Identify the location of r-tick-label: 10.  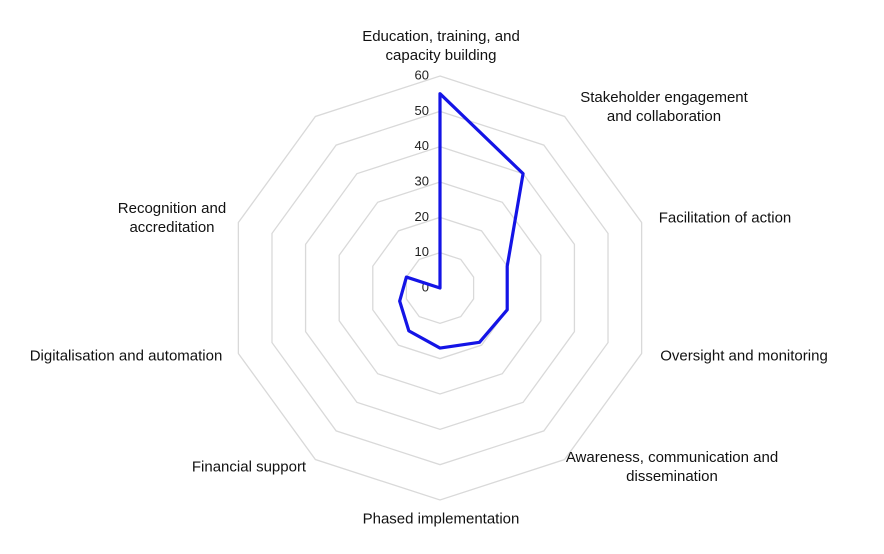
(422, 251).